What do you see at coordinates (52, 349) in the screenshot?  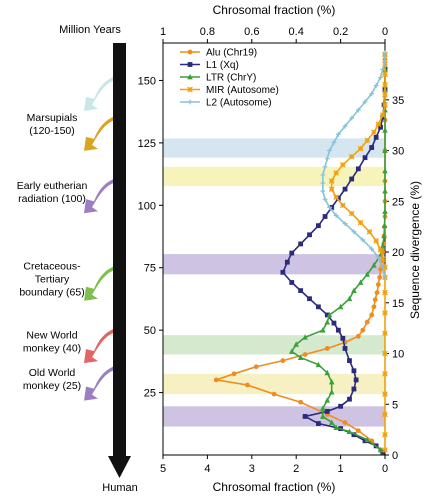 I see `event-label-3: monkey (40)` at bounding box center [52, 349].